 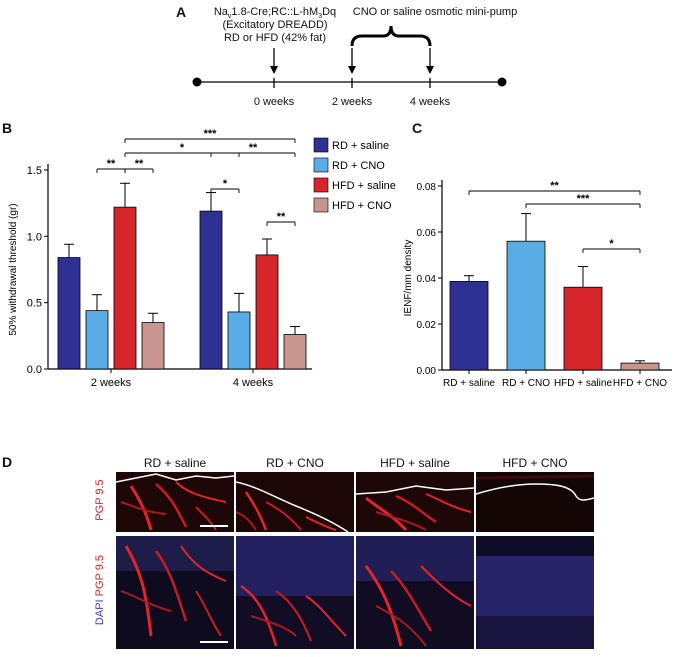 What do you see at coordinates (175, 463) in the screenshot?
I see `column-title-rd-saline: RD + saline` at bounding box center [175, 463].